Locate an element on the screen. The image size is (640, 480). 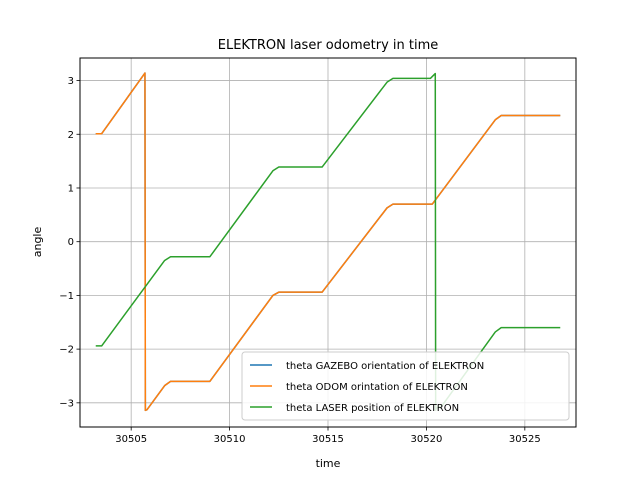
y-axis-label: angle is located at coordinates (37, 242).